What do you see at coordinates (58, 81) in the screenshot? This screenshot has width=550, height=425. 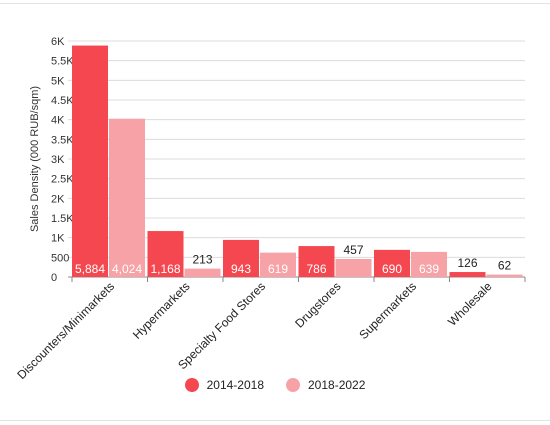 I see `y-tick-label: 5K` at bounding box center [58, 81].